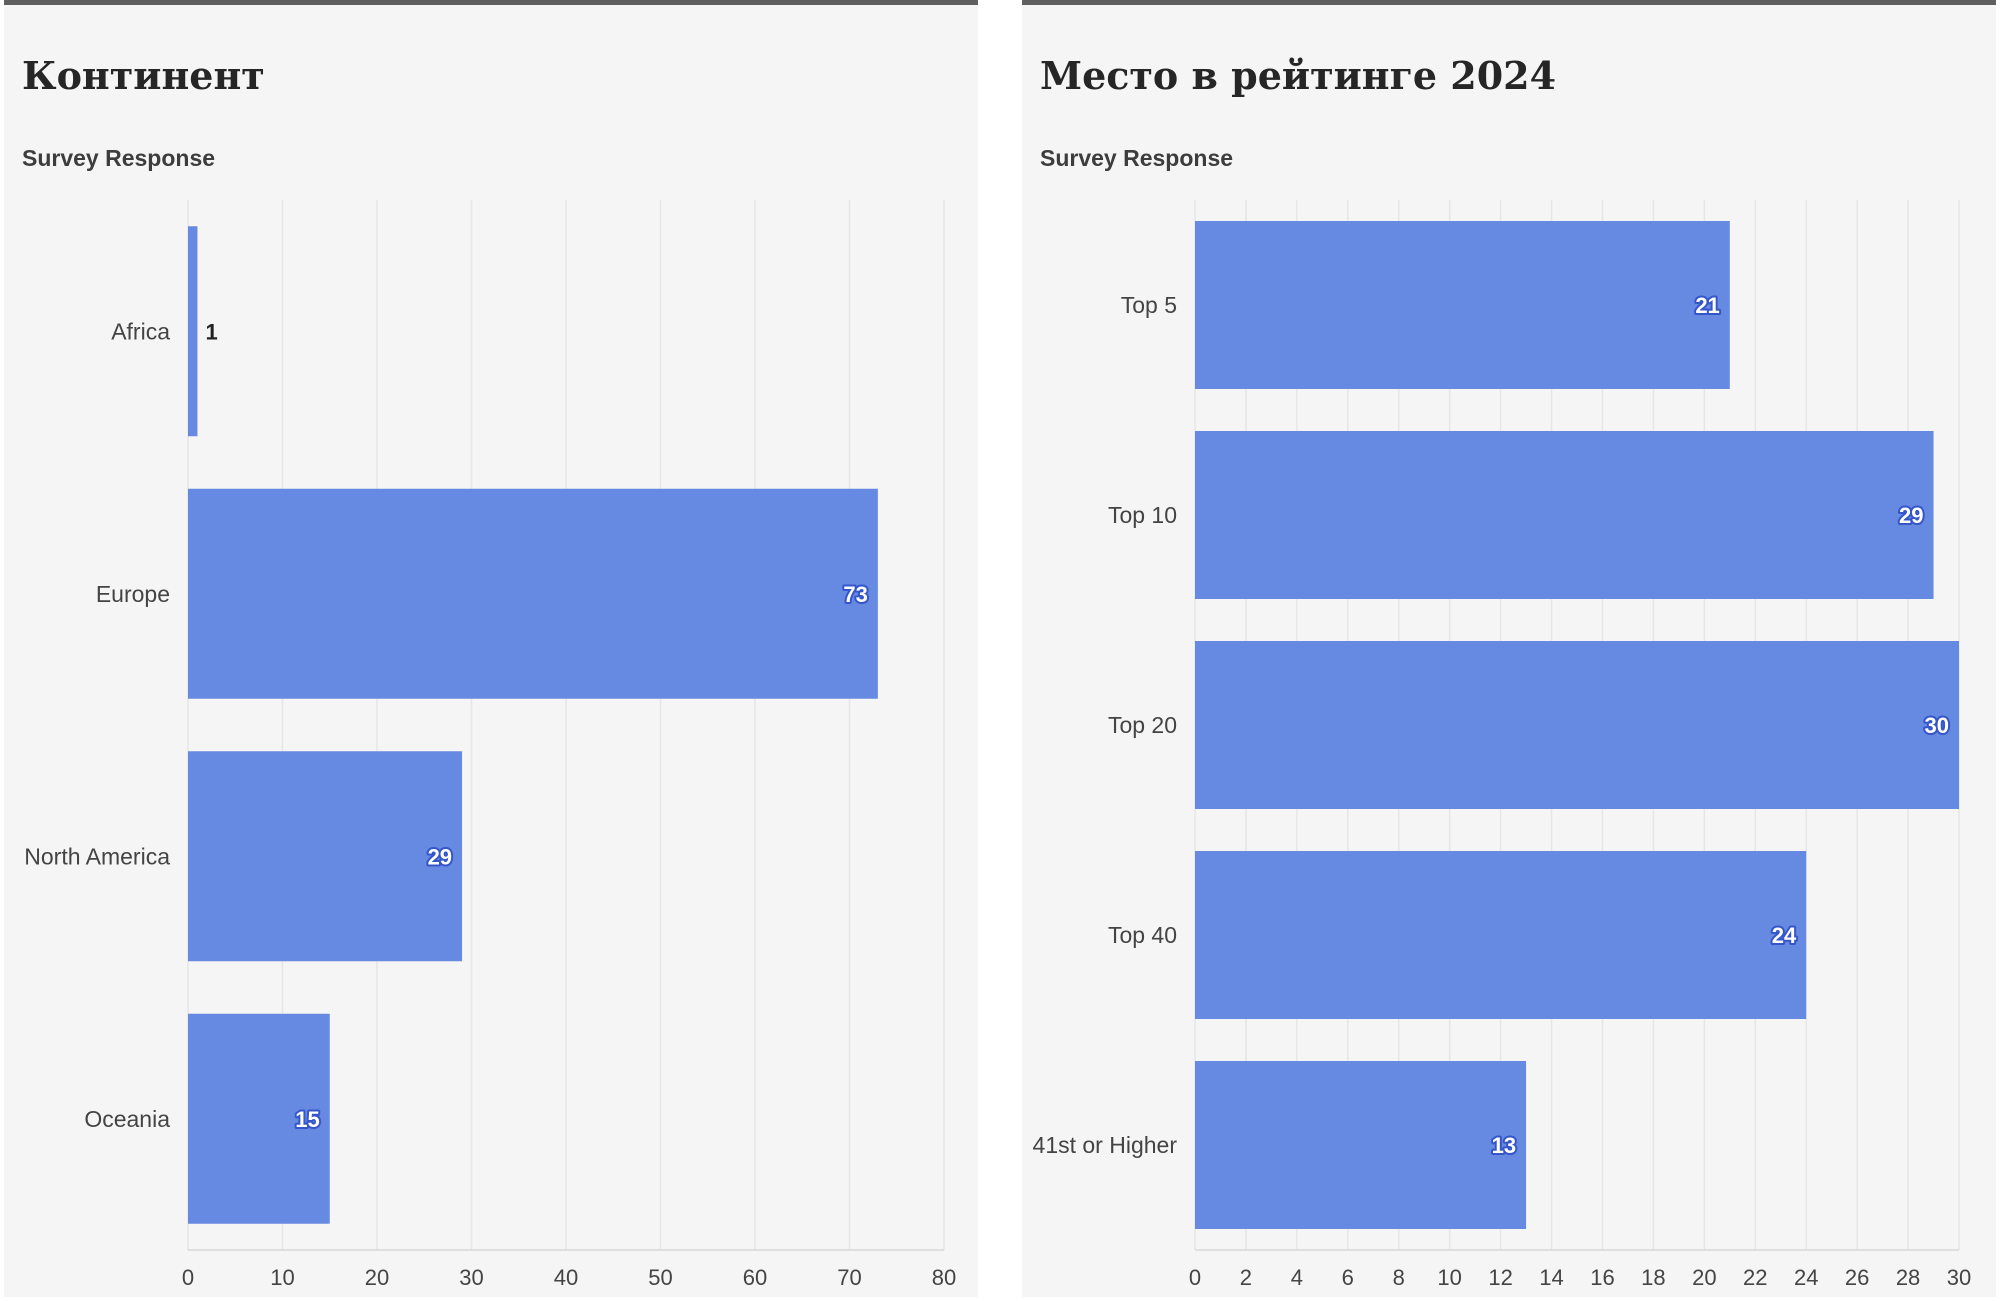 This screenshot has width=2000, height=1302. Describe the element at coordinates (1908, 1277) in the screenshot. I see `x-tick-label: 28` at that location.